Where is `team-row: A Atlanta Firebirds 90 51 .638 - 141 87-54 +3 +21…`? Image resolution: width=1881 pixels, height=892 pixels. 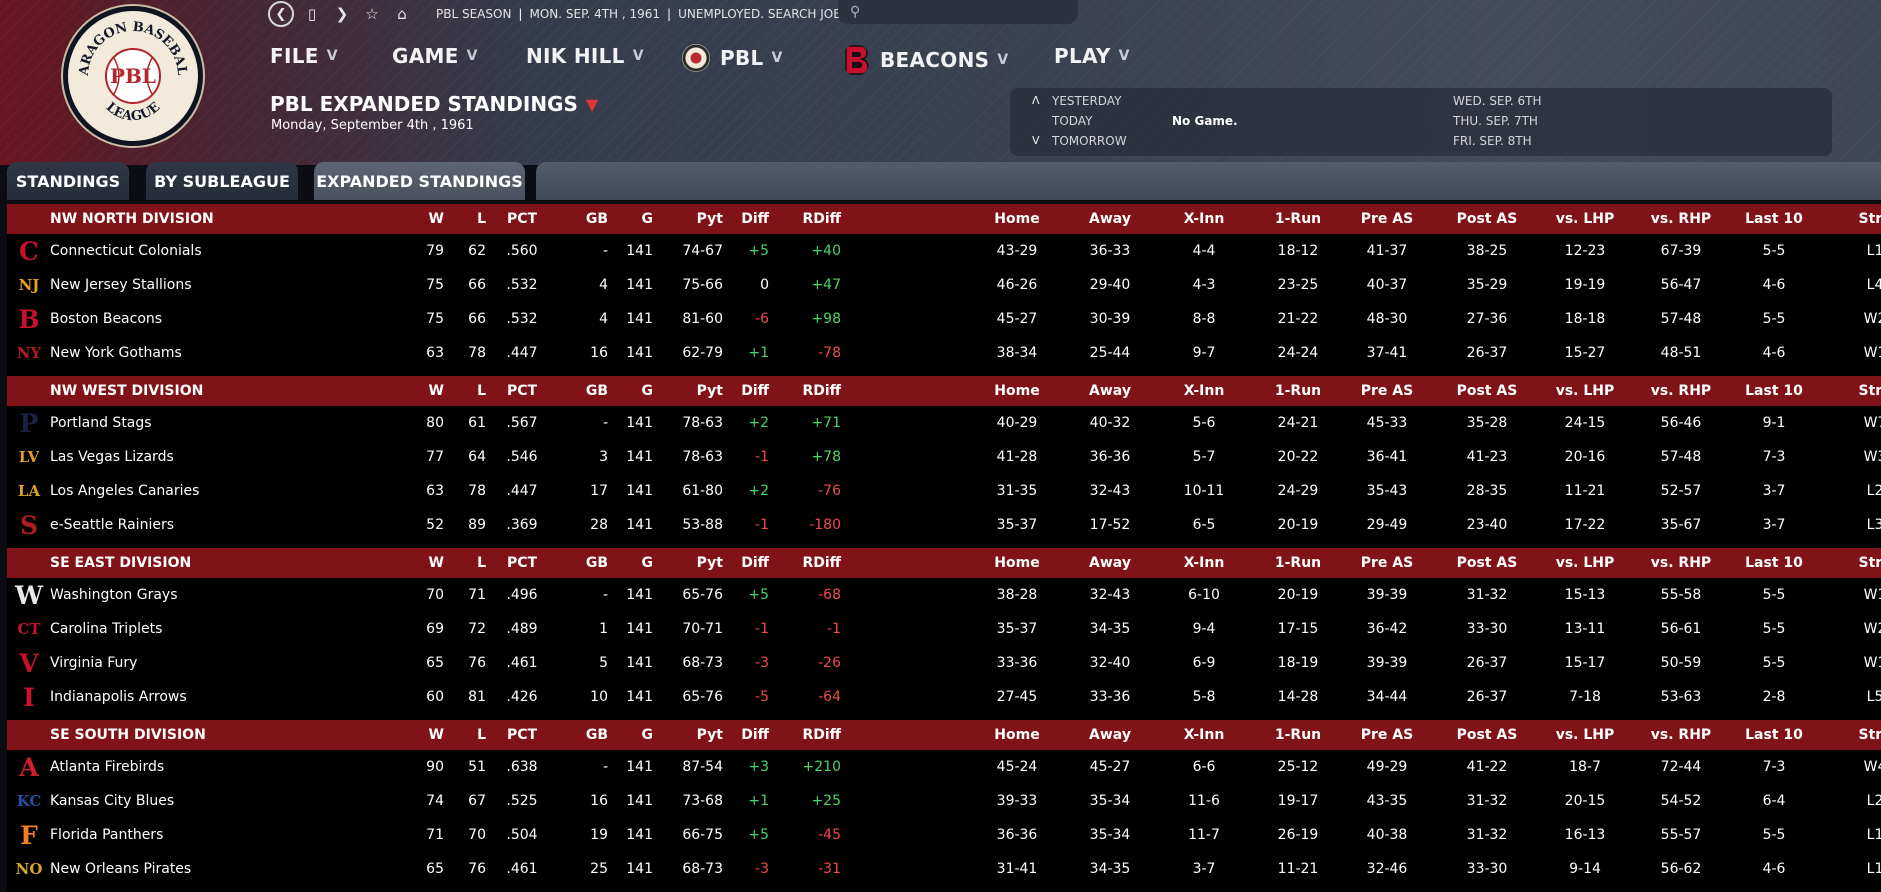
team-row: A Atlanta Firebirds 90 51 .638 - 141 87-54 +3 +21… is located at coordinates (944, 767).